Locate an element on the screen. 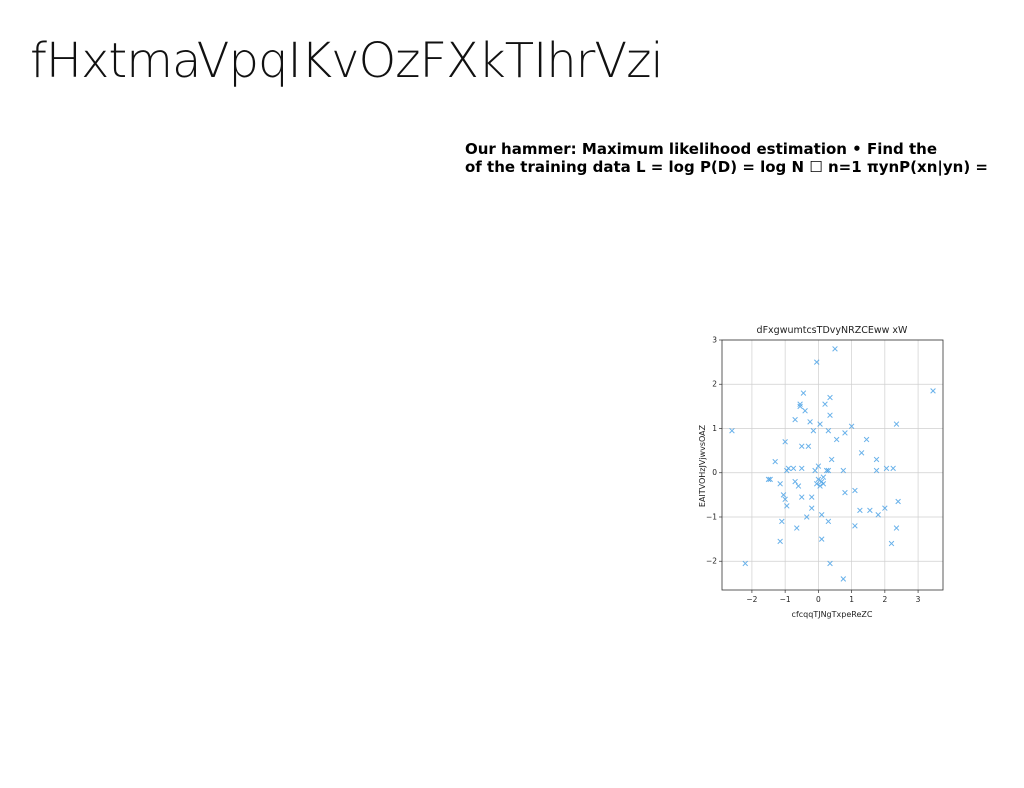 This screenshot has height=788, width=1024. x-tick-label: 3 is located at coordinates (918, 599).